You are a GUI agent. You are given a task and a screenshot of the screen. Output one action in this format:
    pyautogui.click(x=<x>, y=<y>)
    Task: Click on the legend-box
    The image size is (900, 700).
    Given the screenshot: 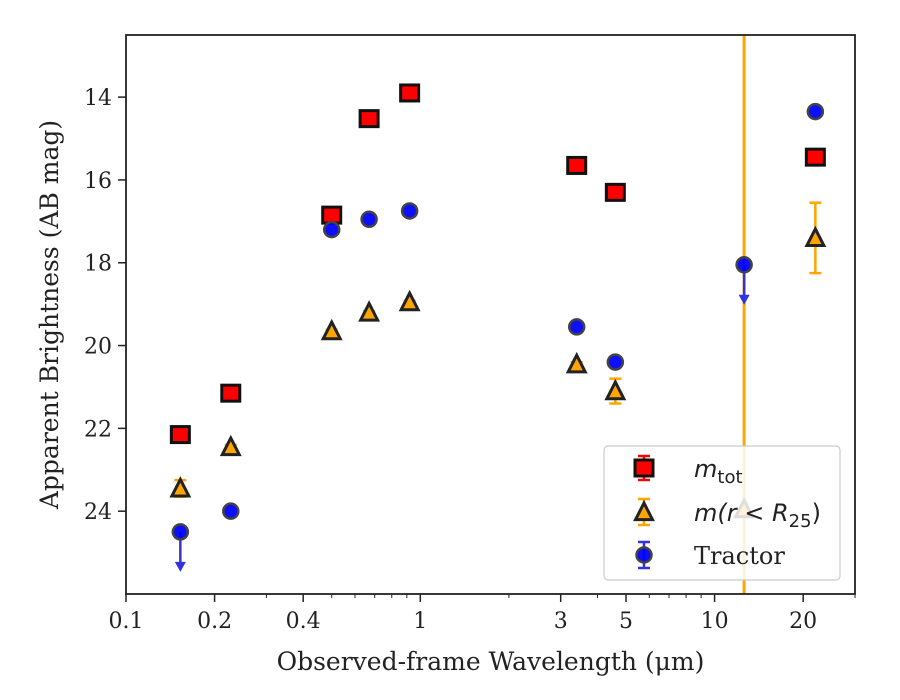 What is the action you would take?
    pyautogui.click(x=722, y=513)
    